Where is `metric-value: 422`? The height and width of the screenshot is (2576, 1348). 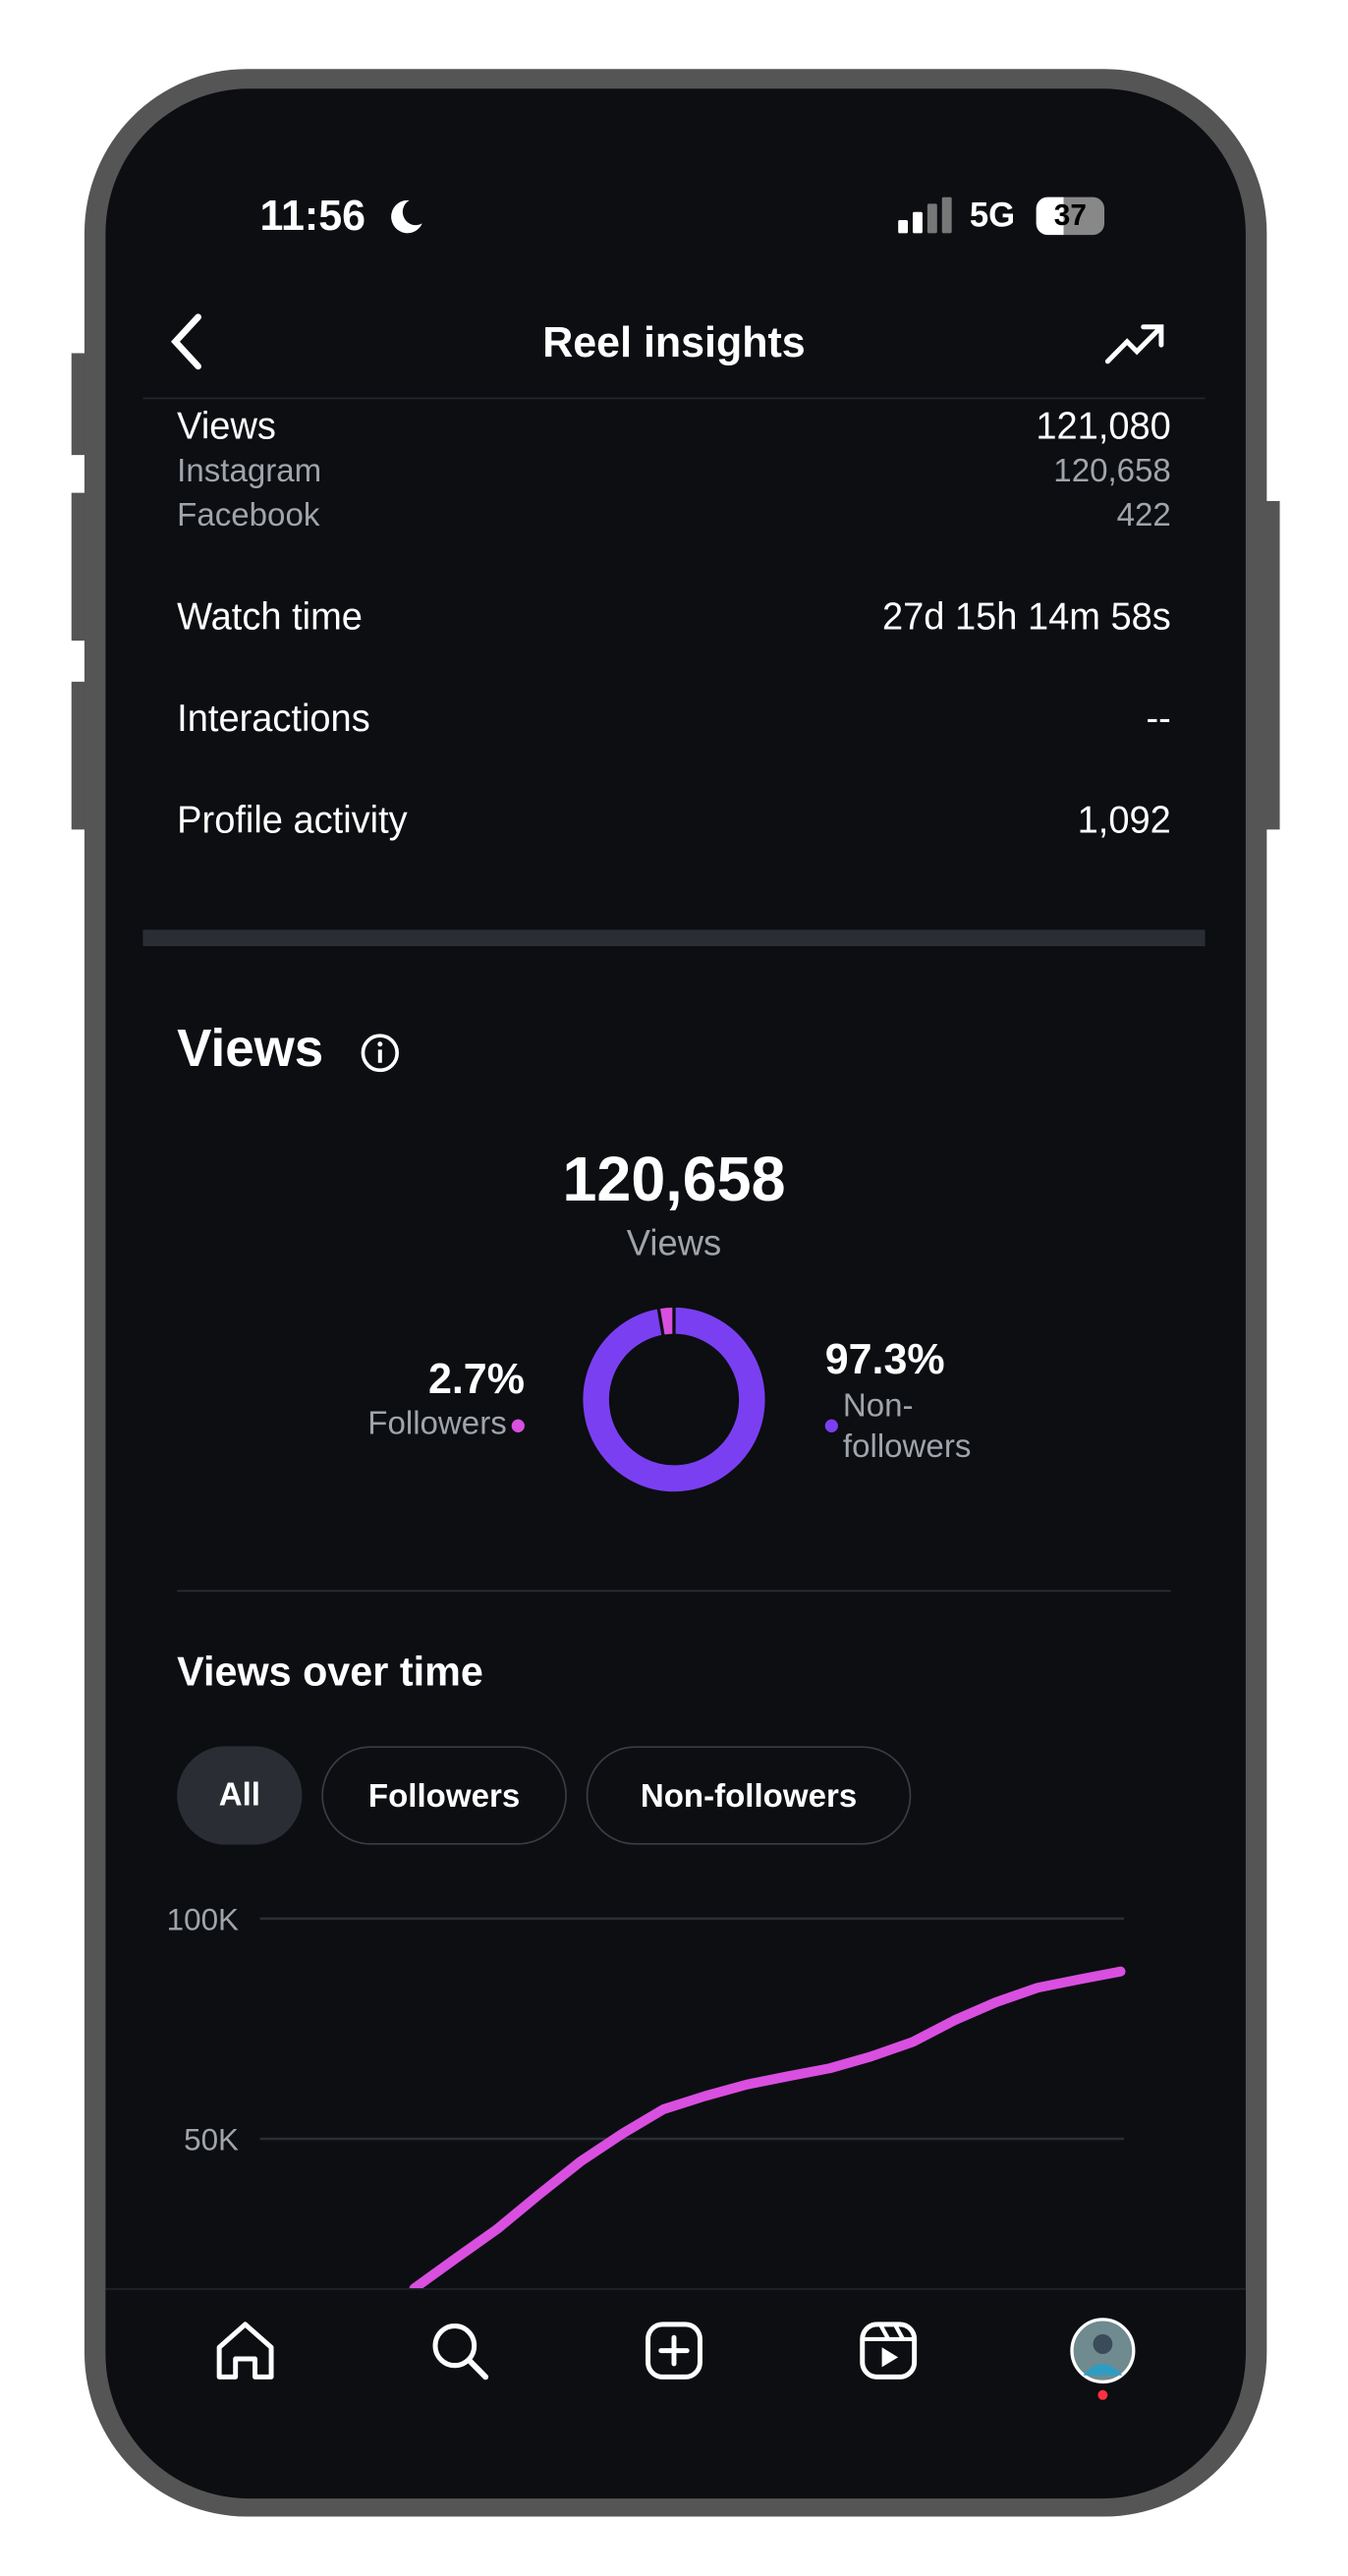 metric-value: 422 is located at coordinates (1143, 515).